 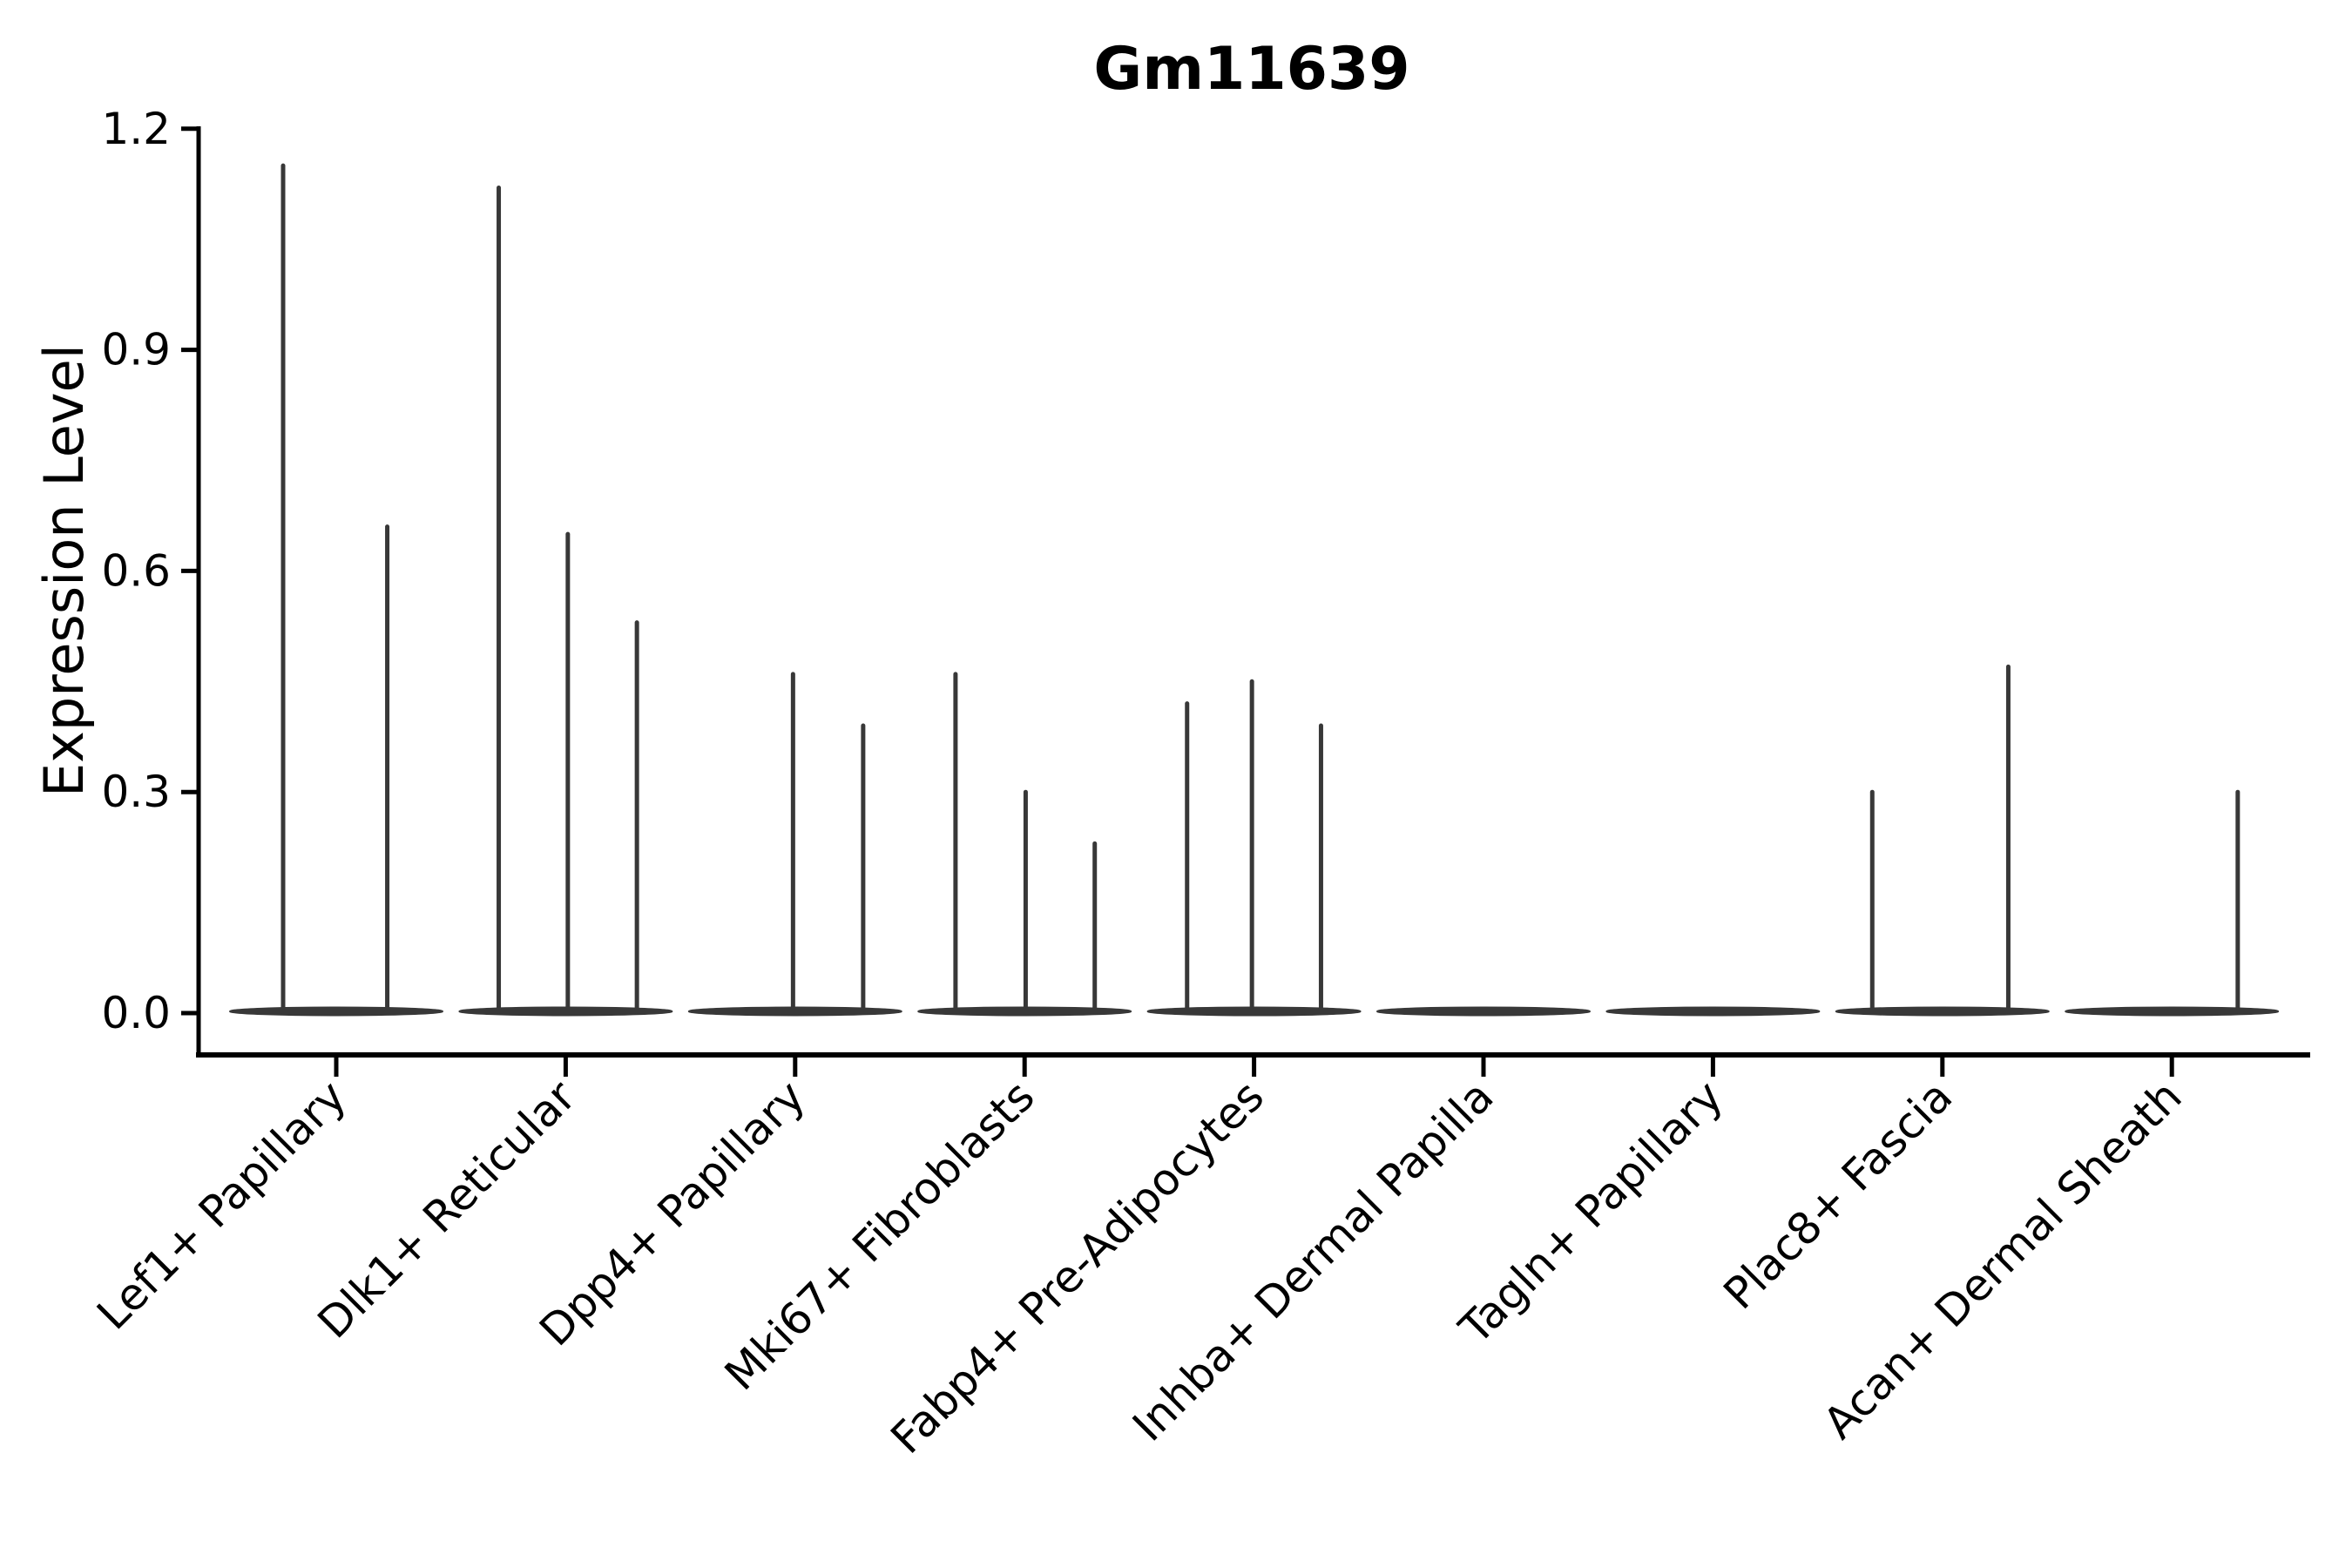 I want to click on x-tick-label: Plac8+ Fascia, so click(x=1838, y=1195).